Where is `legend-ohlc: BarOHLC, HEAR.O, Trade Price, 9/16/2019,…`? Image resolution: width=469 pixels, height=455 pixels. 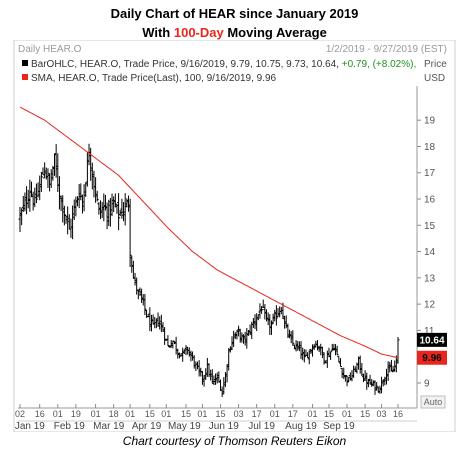
legend-ohlc: BarOHLC, HEAR.O, Trade Price, 9/16/2019,… is located at coordinates (223, 64).